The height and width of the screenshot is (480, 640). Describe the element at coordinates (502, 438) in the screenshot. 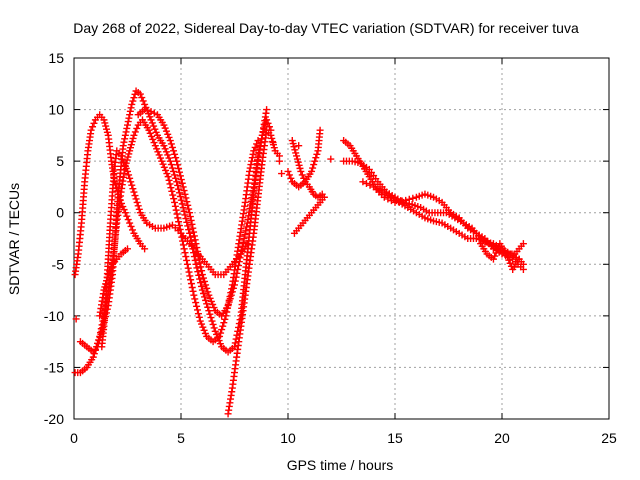

I see `x-tick-label: 20` at that location.